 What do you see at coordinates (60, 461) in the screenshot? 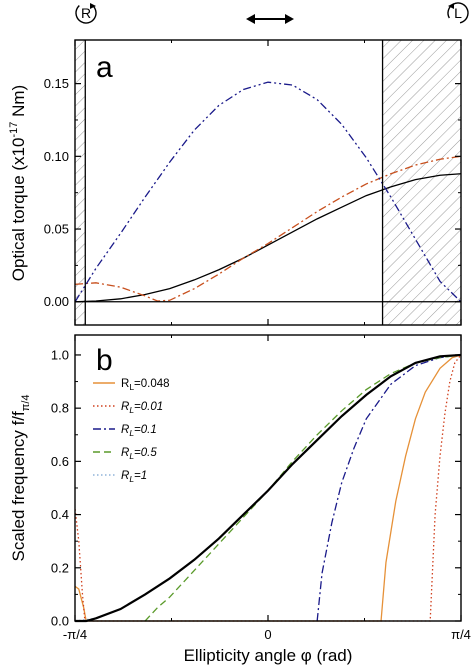
I see `y-tick-label: 0.6` at bounding box center [60, 461].